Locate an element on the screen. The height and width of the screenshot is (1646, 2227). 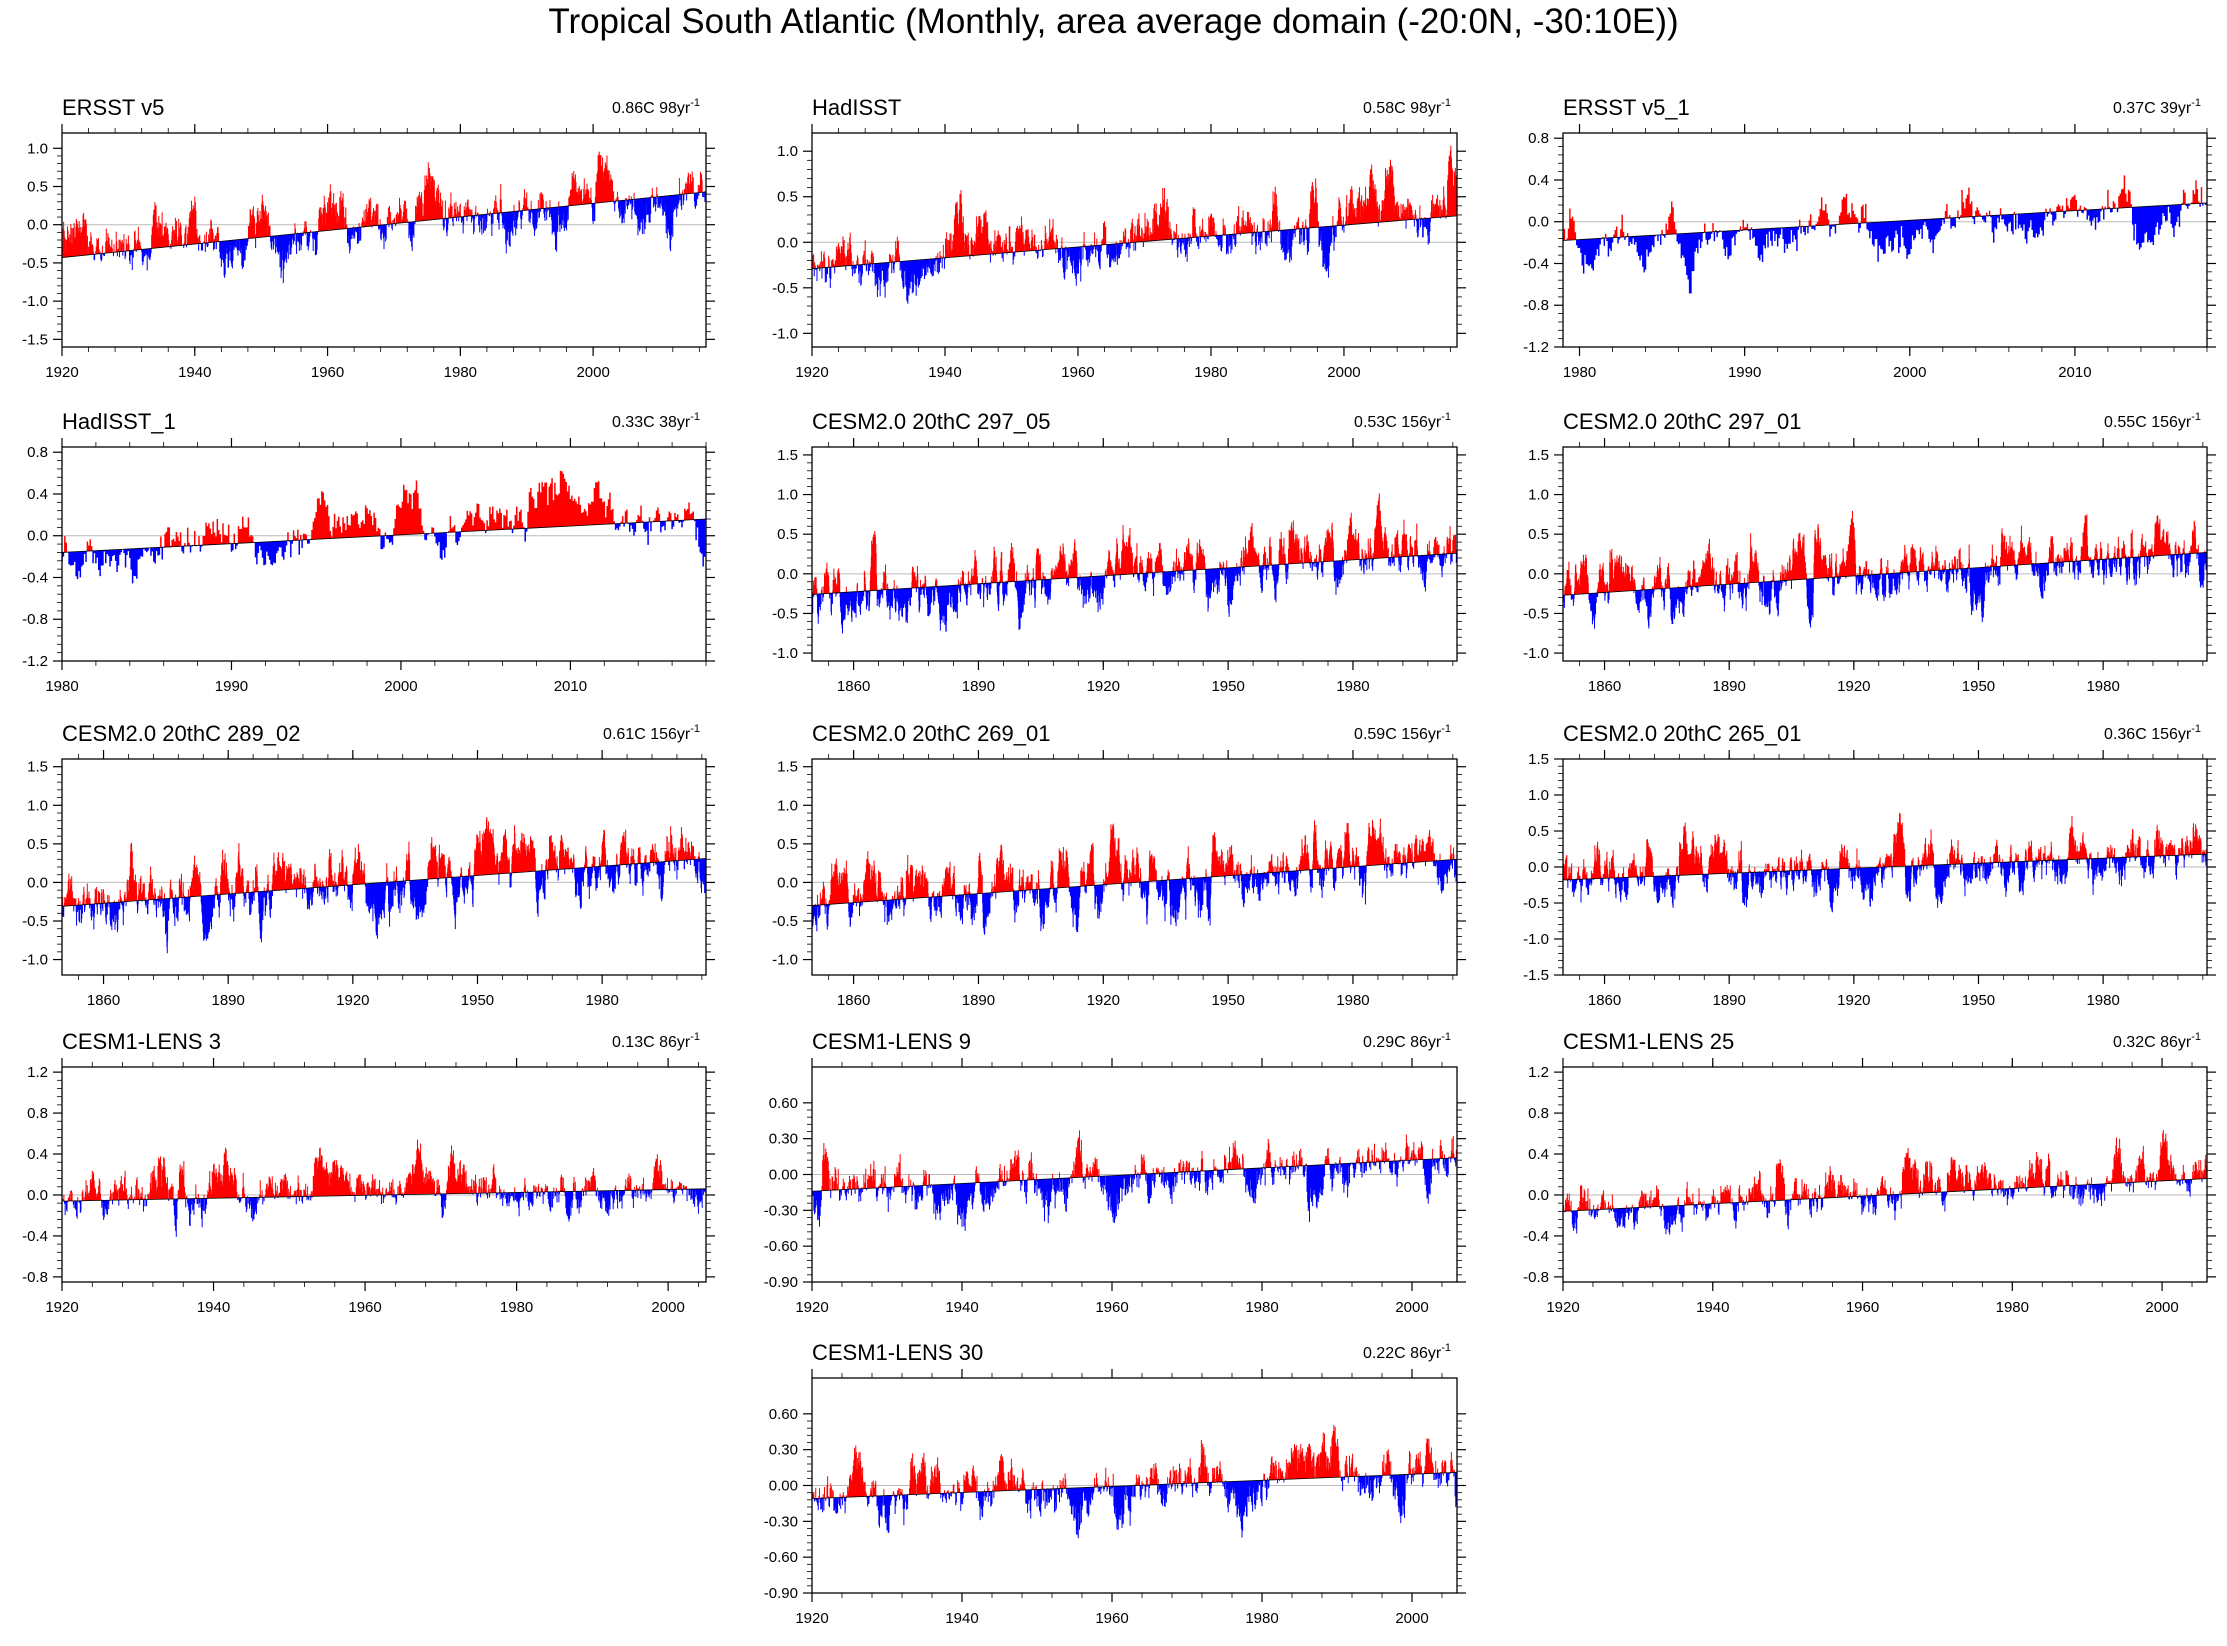
panel-title: ERSST v5 is located at coordinates (113, 107).